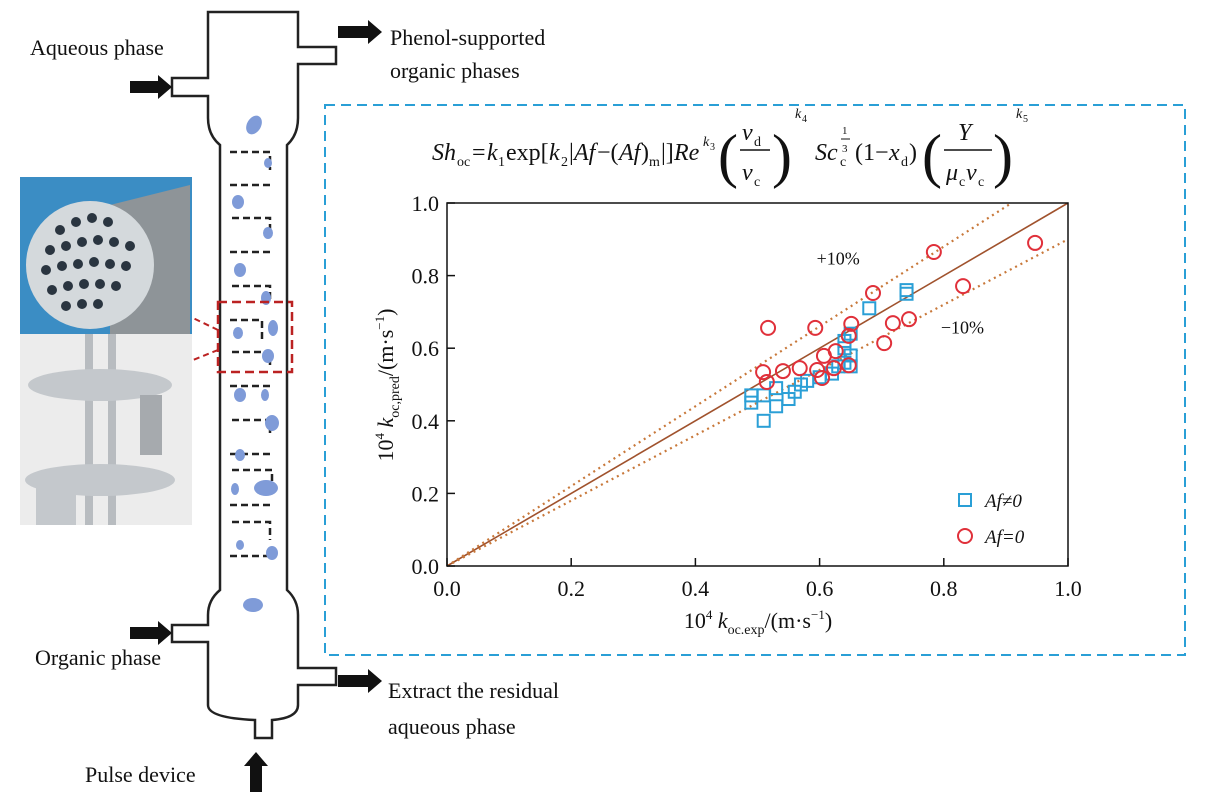 The image size is (1205, 805). What do you see at coordinates (447, 588) in the screenshot?
I see `x-tick-label: 0.0` at bounding box center [447, 588].